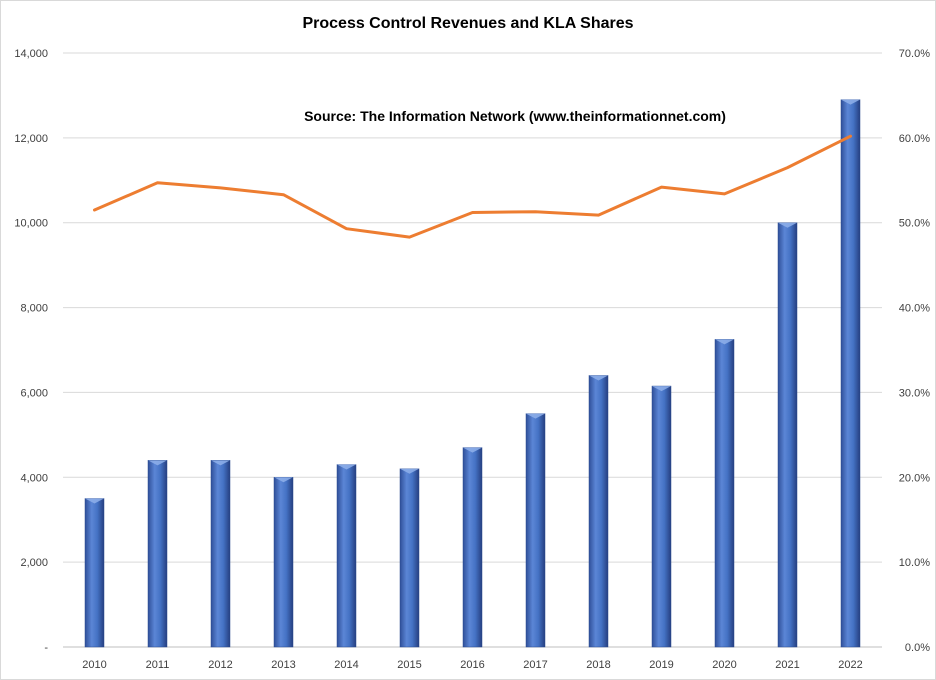 This screenshot has width=936, height=680. Describe the element at coordinates (917, 648) in the screenshot. I see `right-tick-label: 0.0%` at that location.